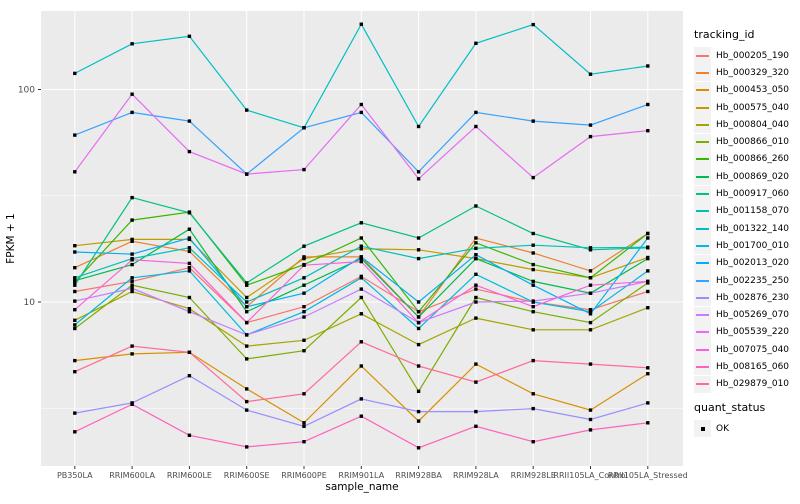 The width and height of the screenshot is (800, 504). Describe the element at coordinates (747, 211) in the screenshot. I see `legend-item: Hb_001158_070` at that location.